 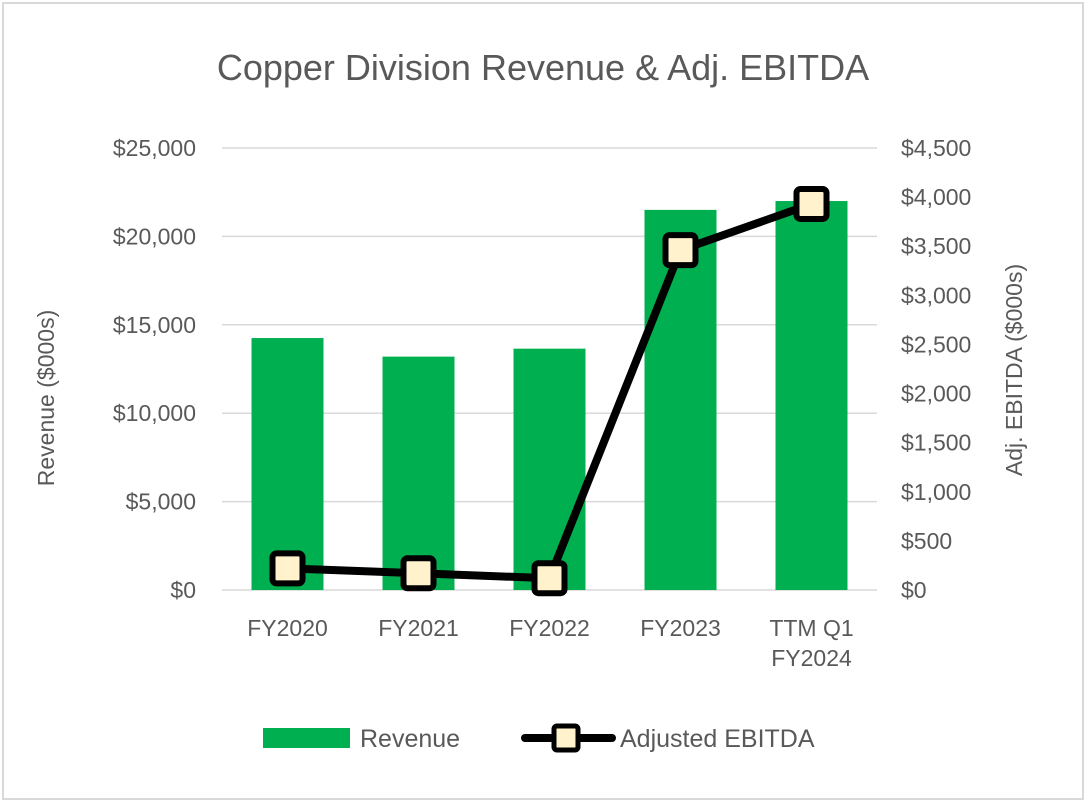 What do you see at coordinates (287, 628) in the screenshot?
I see `x-tick-label: FY2020` at bounding box center [287, 628].